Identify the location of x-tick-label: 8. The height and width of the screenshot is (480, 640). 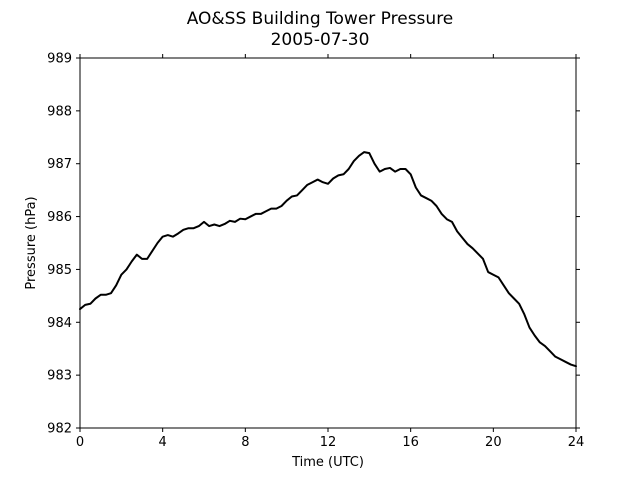
(245, 442).